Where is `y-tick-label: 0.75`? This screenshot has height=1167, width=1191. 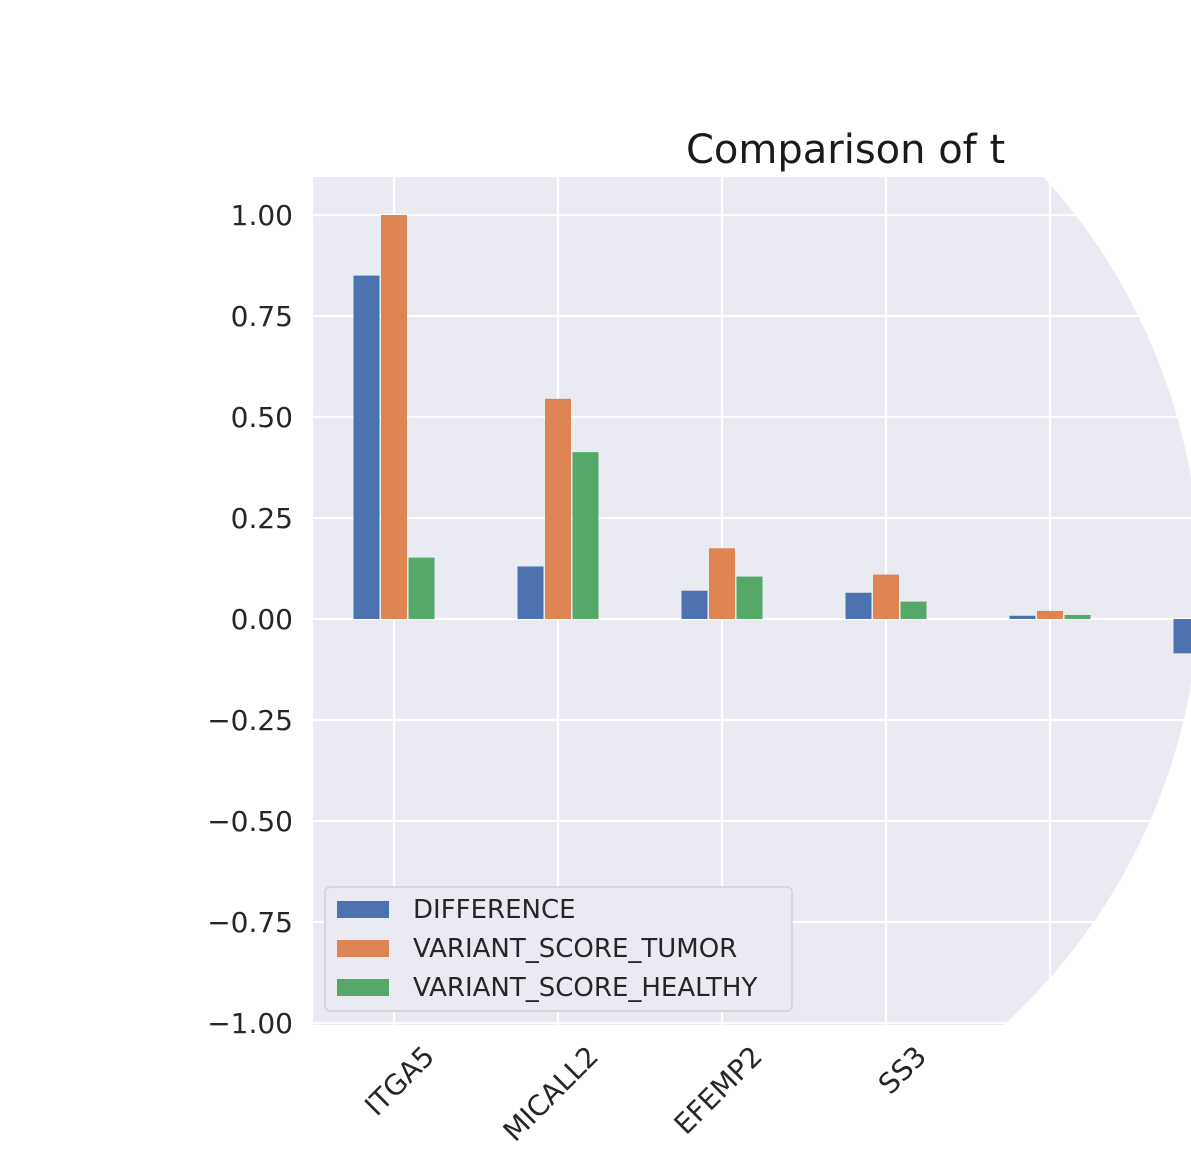 y-tick-label: 0.75 is located at coordinates (262, 316).